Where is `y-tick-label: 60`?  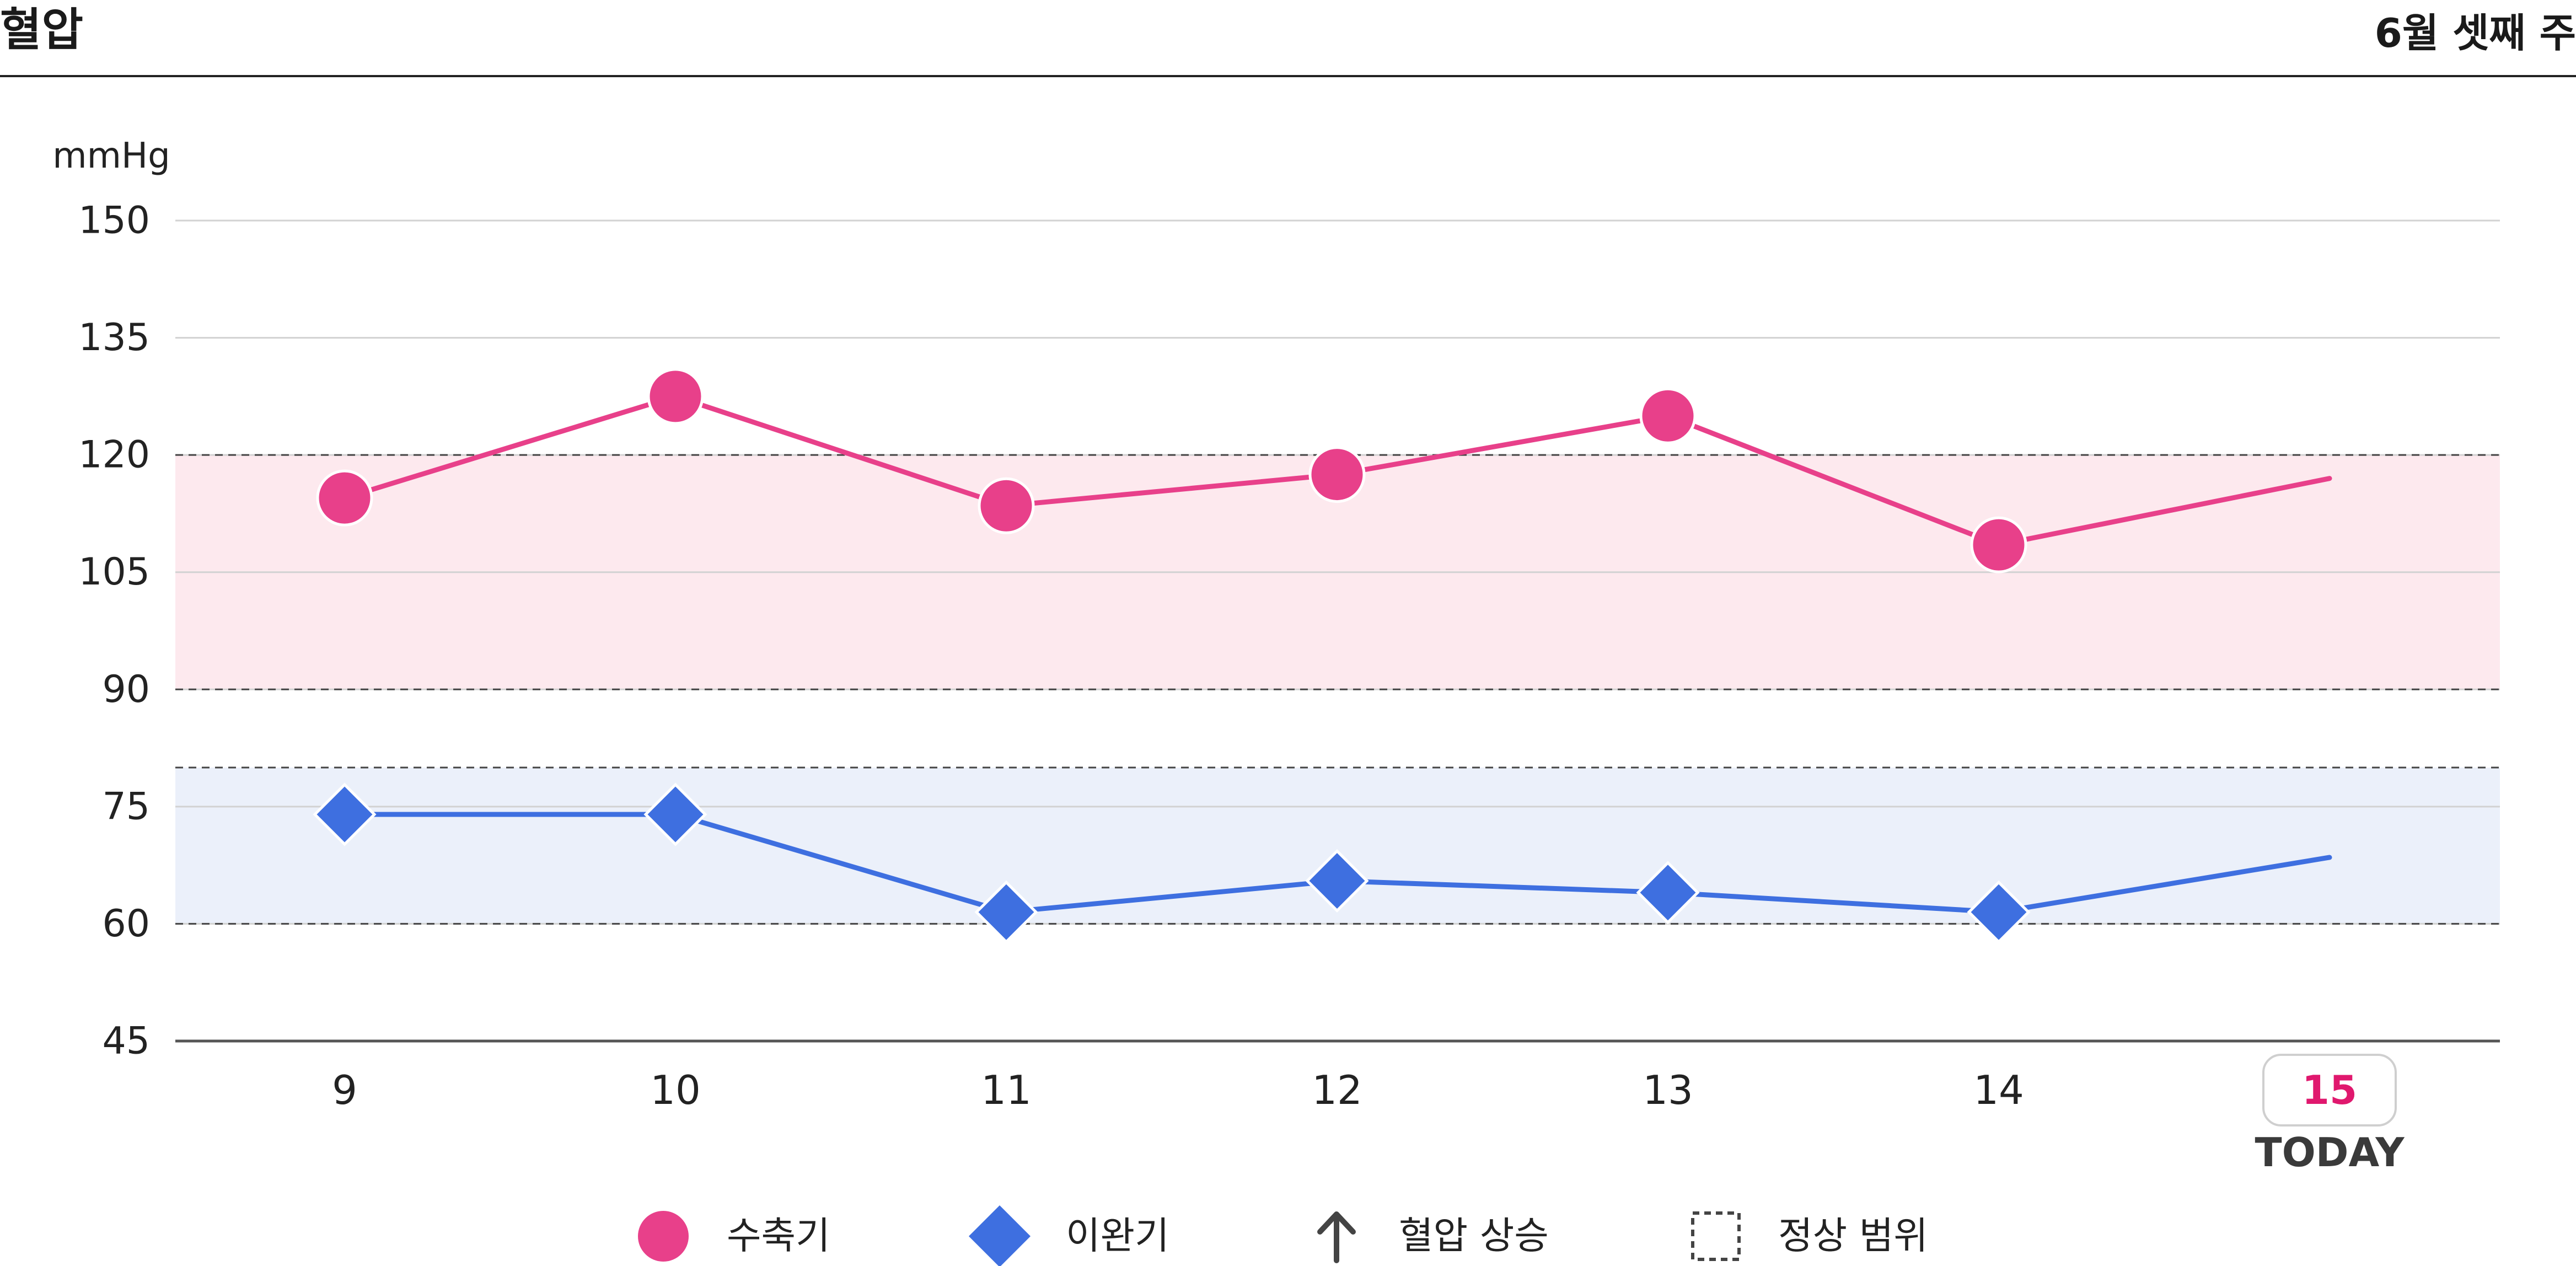
y-tick-label: 60 is located at coordinates (126, 924).